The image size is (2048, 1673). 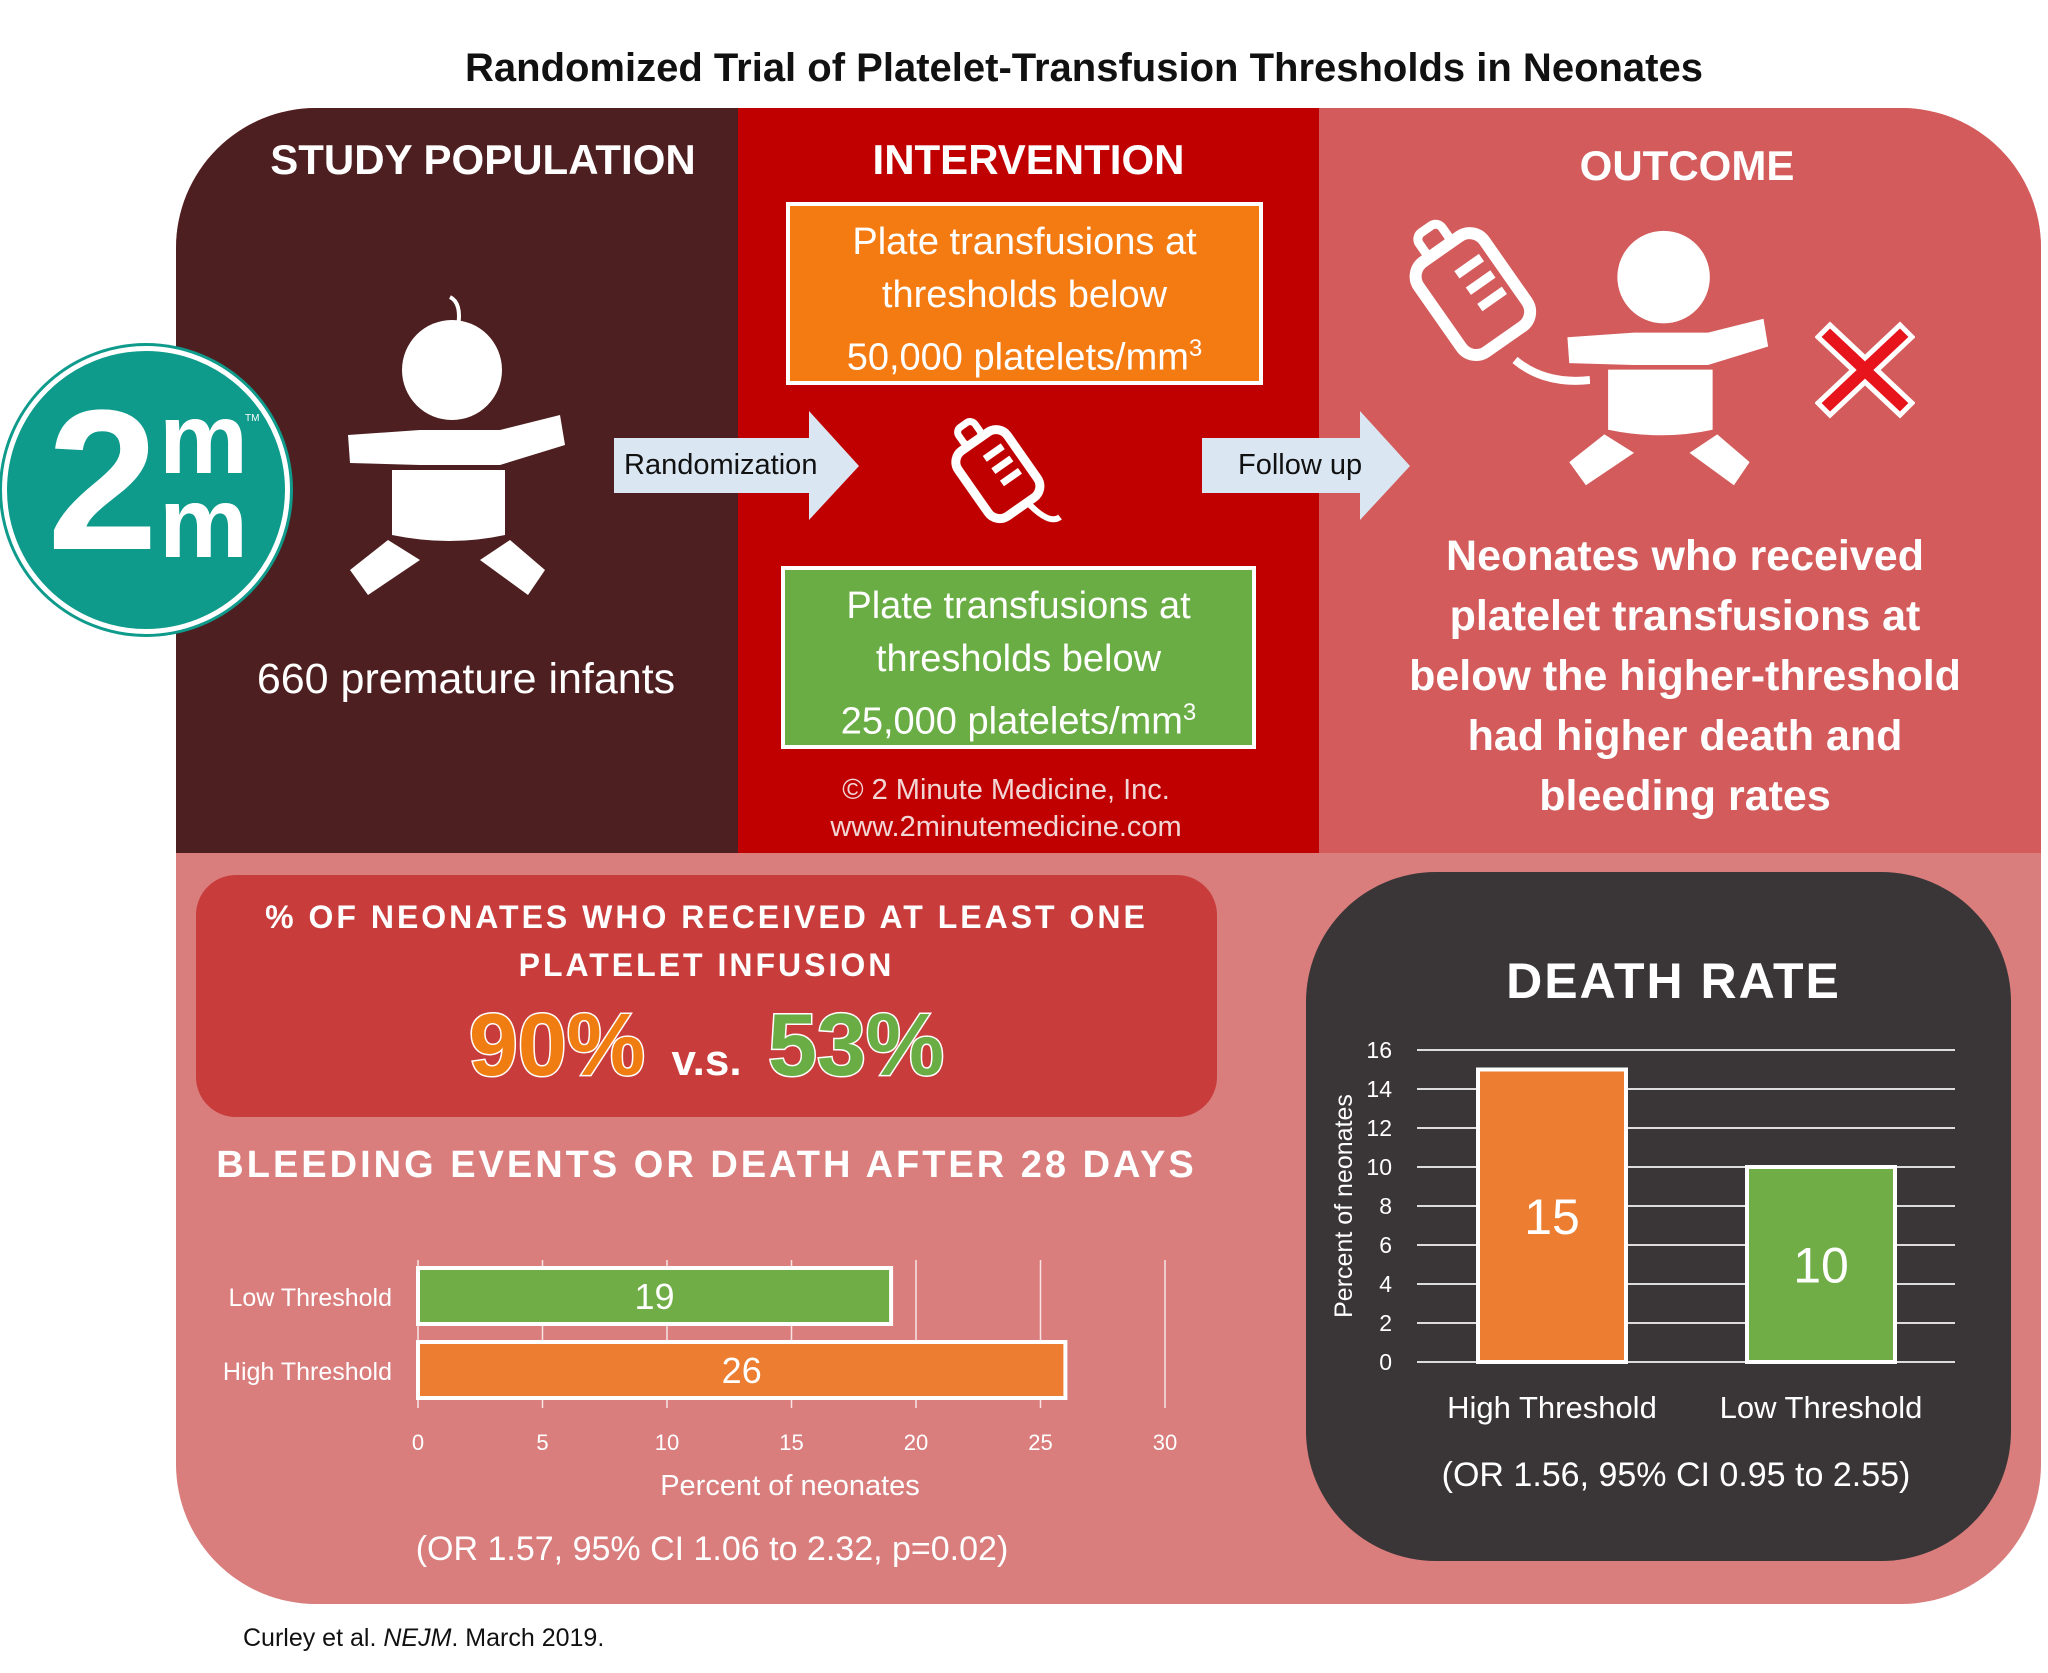 I want to click on logo-m-top: m, so click(x=203, y=439).